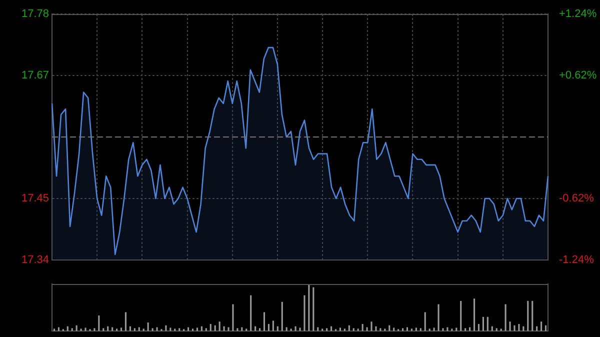 The height and width of the screenshot is (337, 600). Describe the element at coordinates (35, 198) in the screenshot. I see `y-tick-label: 17.45` at that location.